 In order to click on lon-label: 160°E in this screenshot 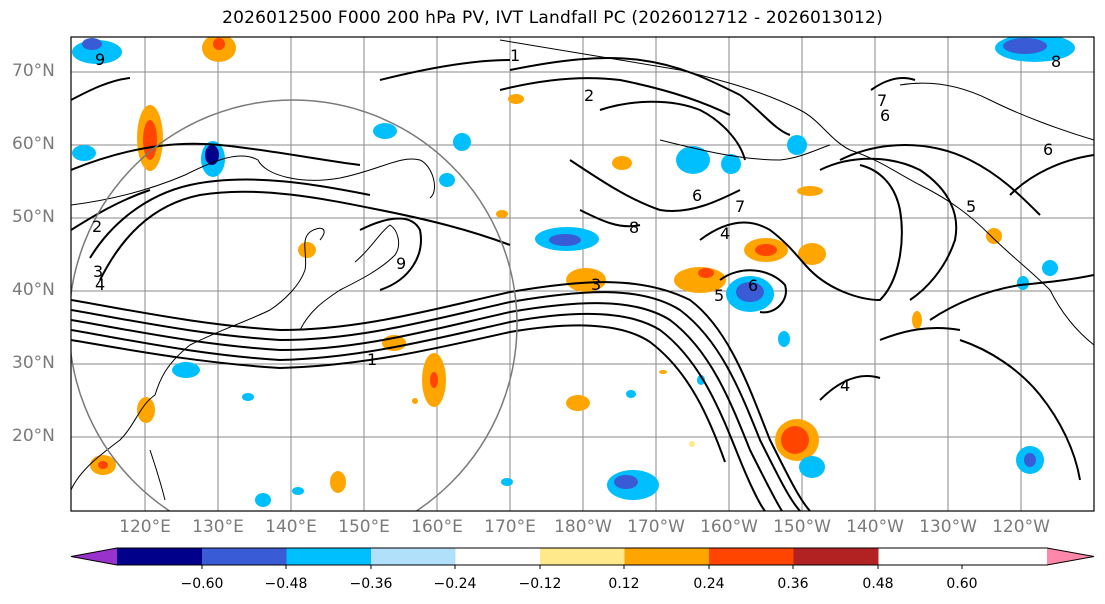, I will do `click(437, 527)`.